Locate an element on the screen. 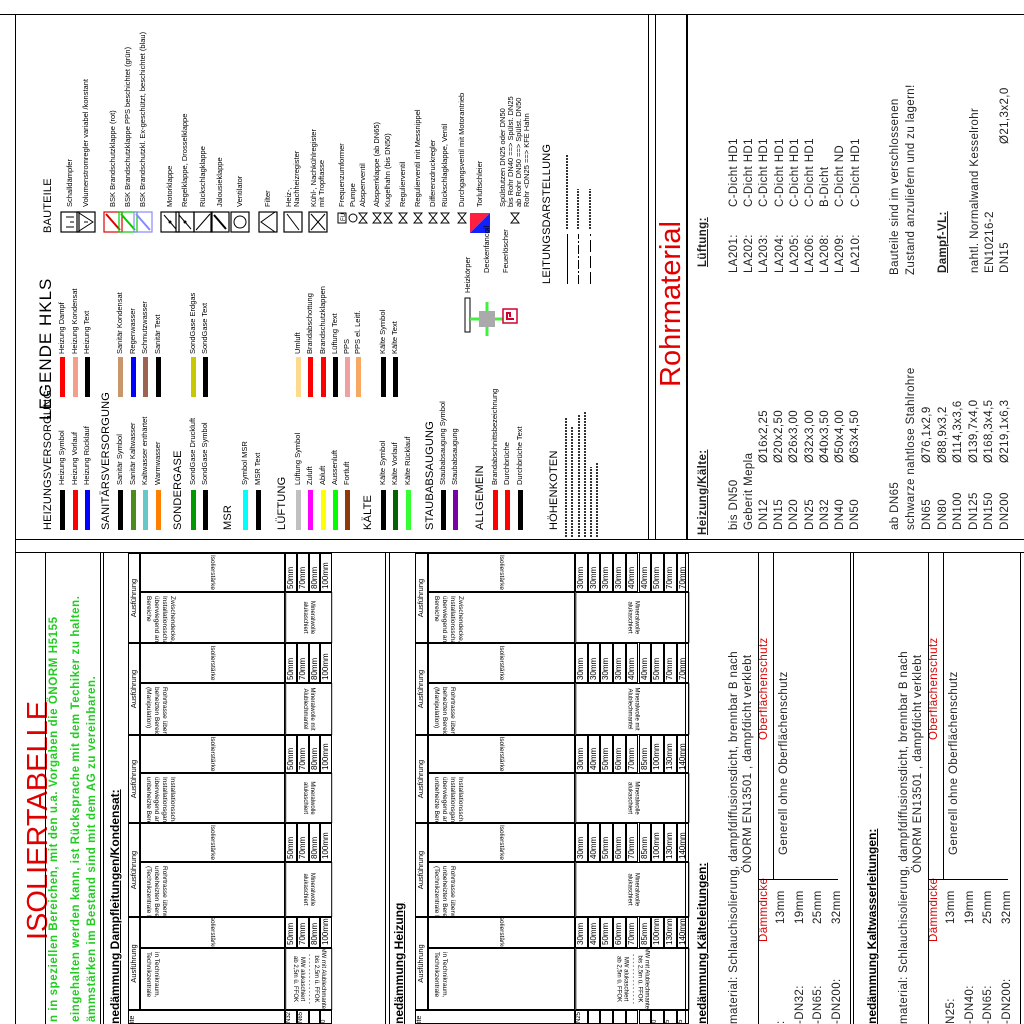 Image resolution: width=1024 pixels, height=1024 pixels. duct-id: LA209: is located at coordinates (840, 253).